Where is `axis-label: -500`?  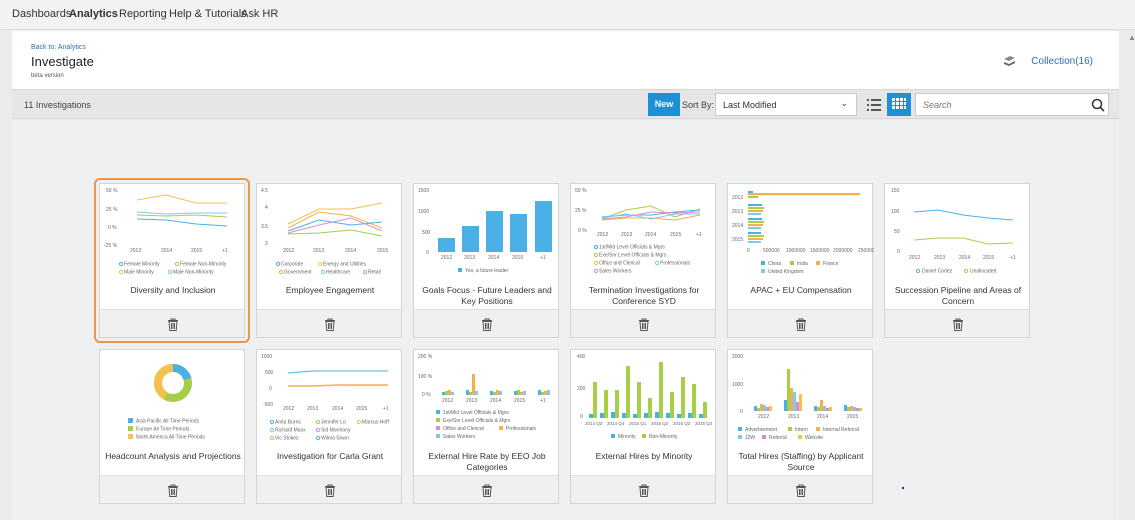
axis-label: -500 is located at coordinates (268, 405).